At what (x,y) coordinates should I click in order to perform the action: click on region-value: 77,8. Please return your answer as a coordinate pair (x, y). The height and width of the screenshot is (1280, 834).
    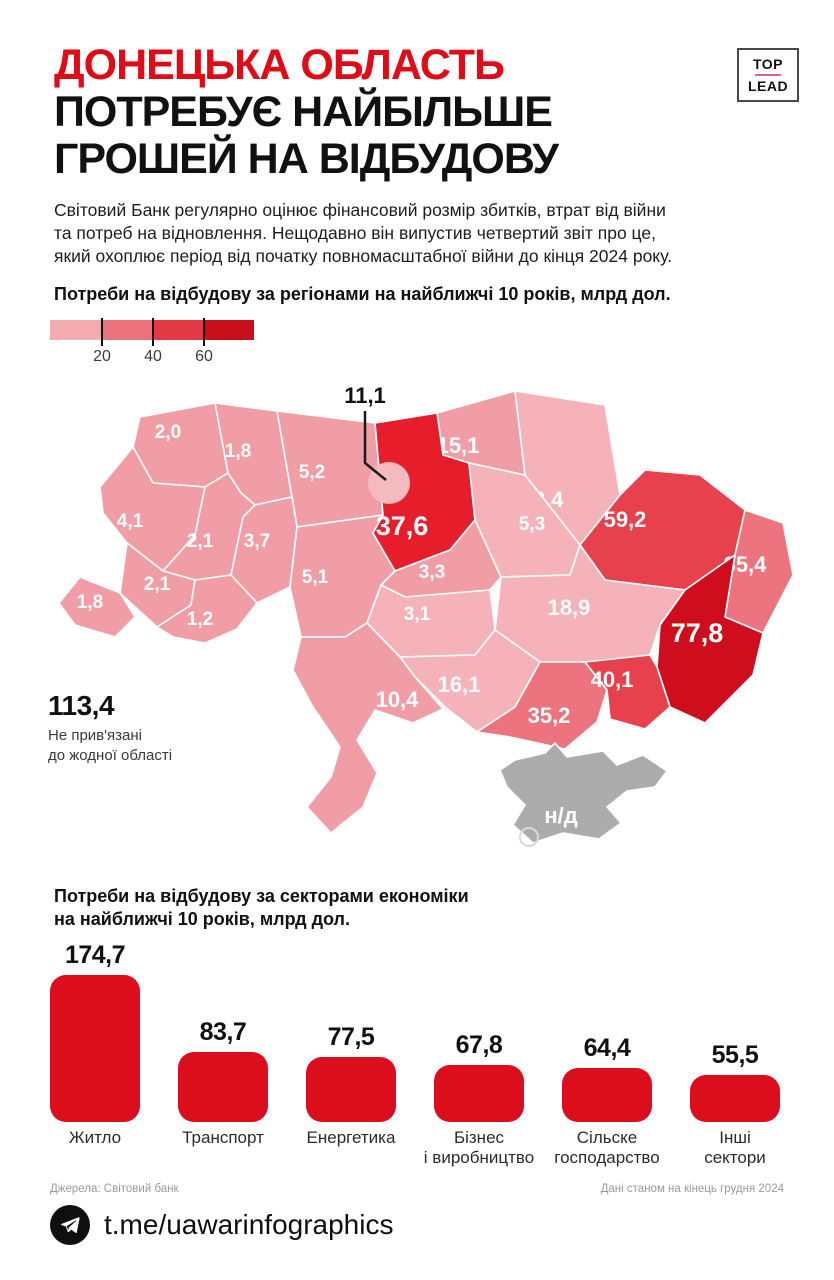
    Looking at the image, I should click on (697, 633).